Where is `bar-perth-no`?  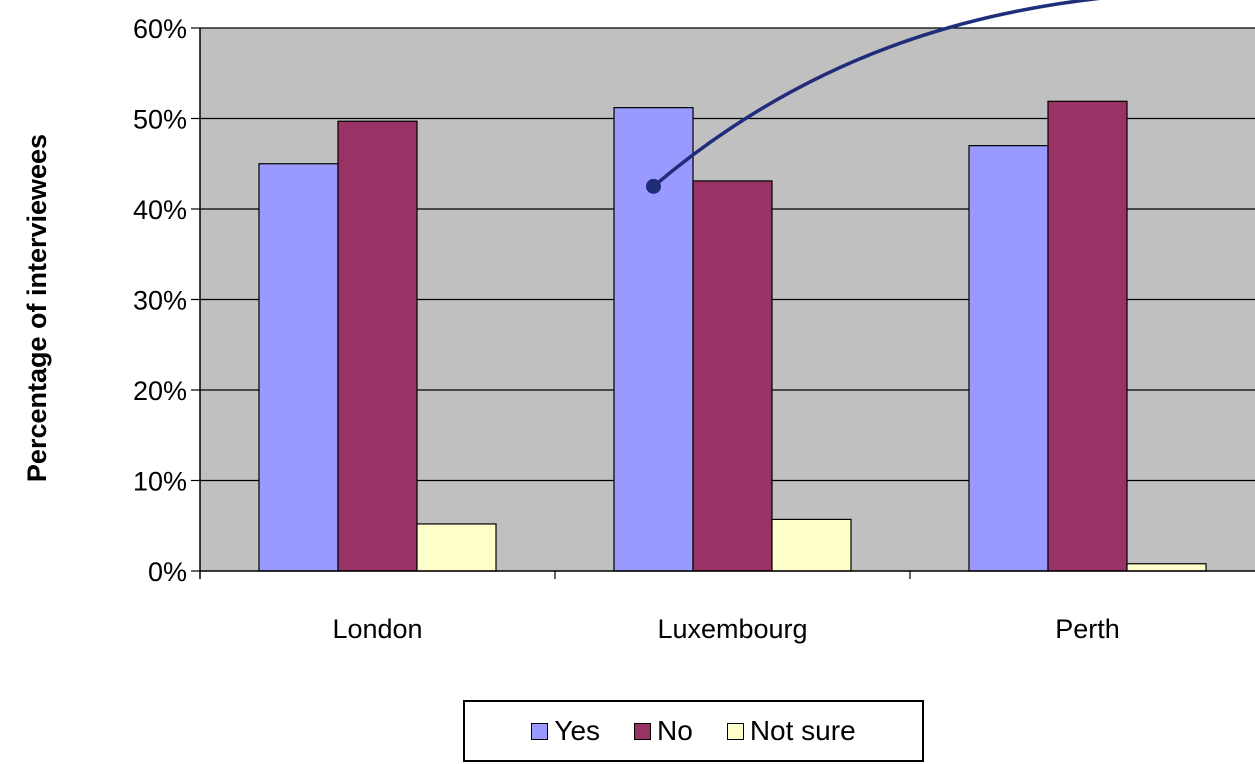
bar-perth-no is located at coordinates (1087, 336).